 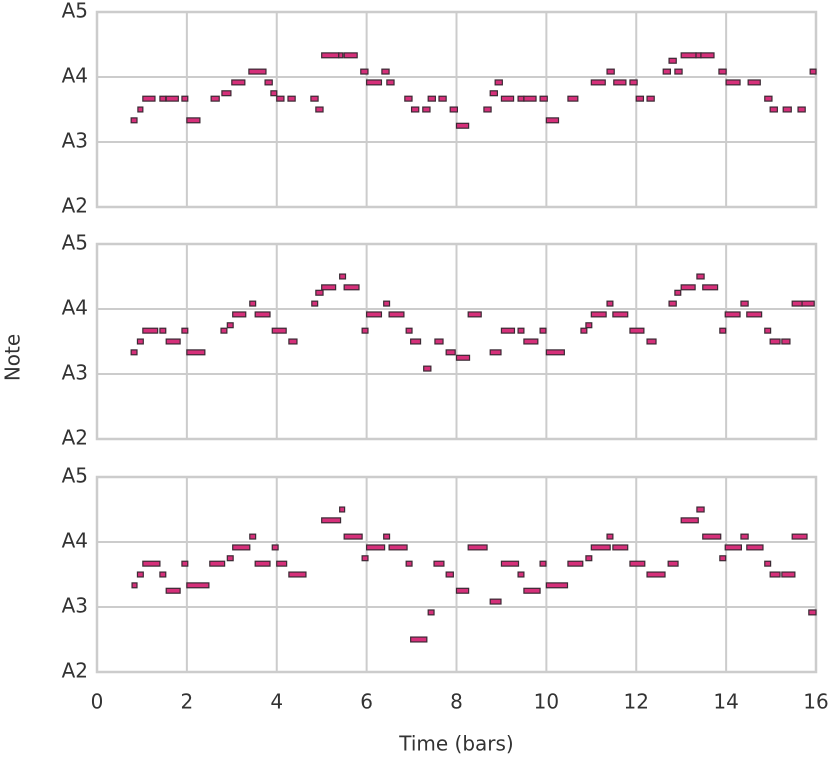 I want to click on x-tick-label: 14, so click(x=725, y=702).